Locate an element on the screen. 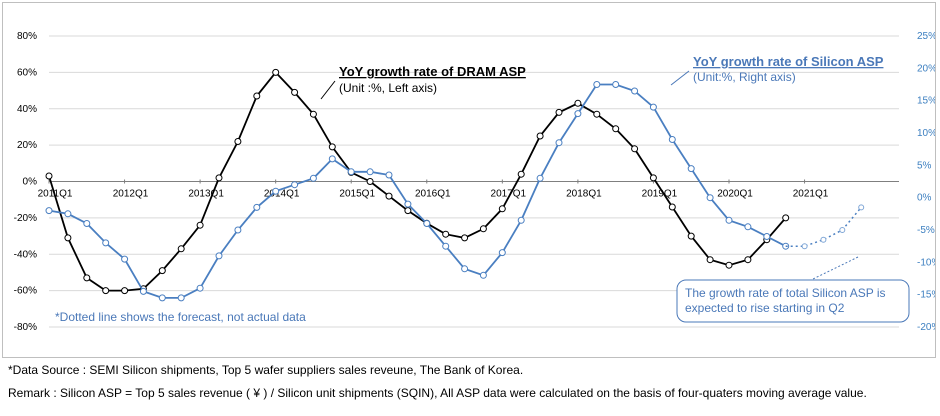 The image size is (940, 416). y-right-tick-label: -5% is located at coordinates (926, 230).